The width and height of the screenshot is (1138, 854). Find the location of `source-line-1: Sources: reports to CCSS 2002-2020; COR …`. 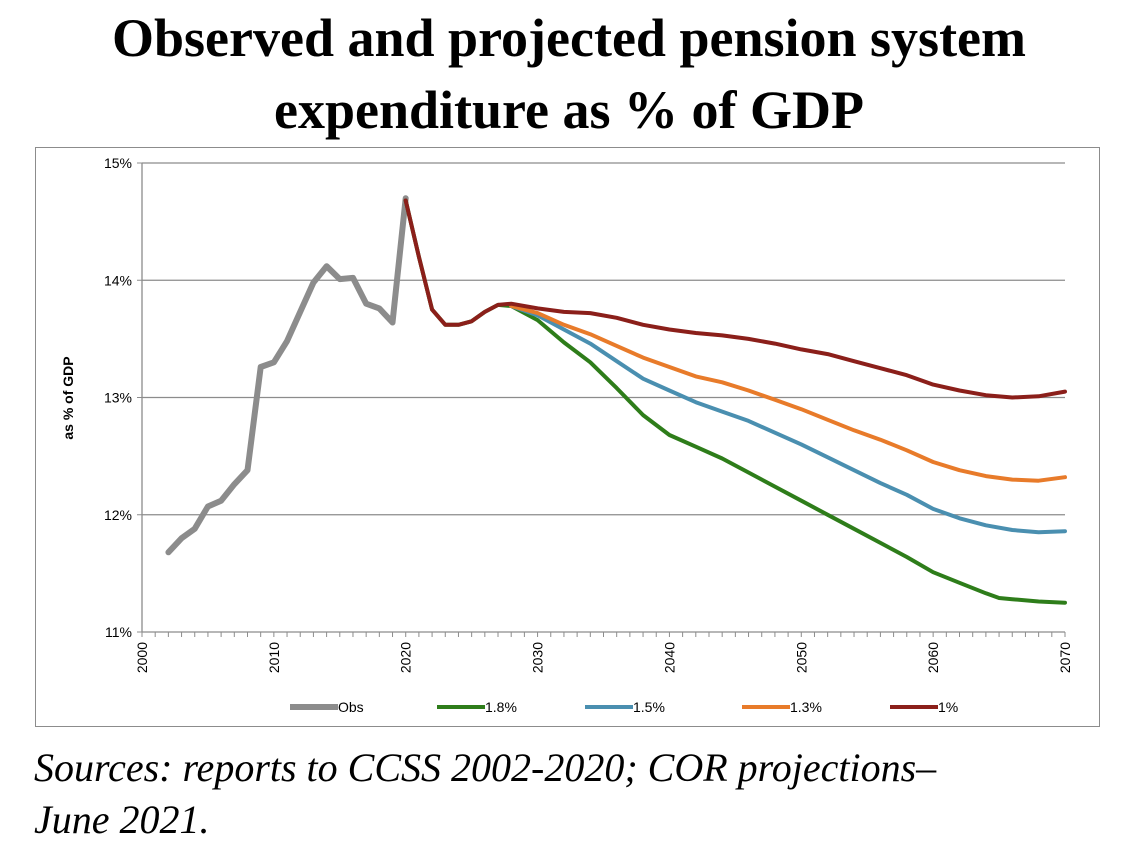

source-line-1: Sources: reports to CCSS 2002-2020; COR … is located at coordinates (485, 767).